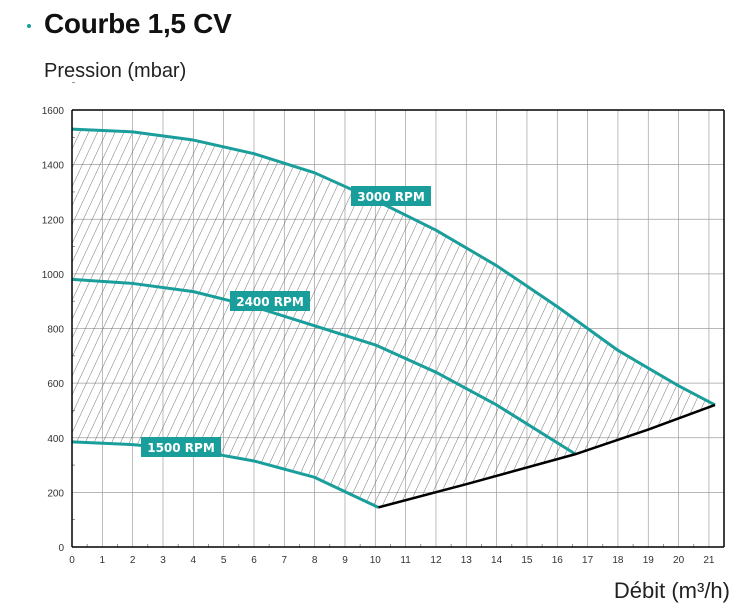  Describe the element at coordinates (194, 560) in the screenshot. I see `x-tick-label: 4` at that location.